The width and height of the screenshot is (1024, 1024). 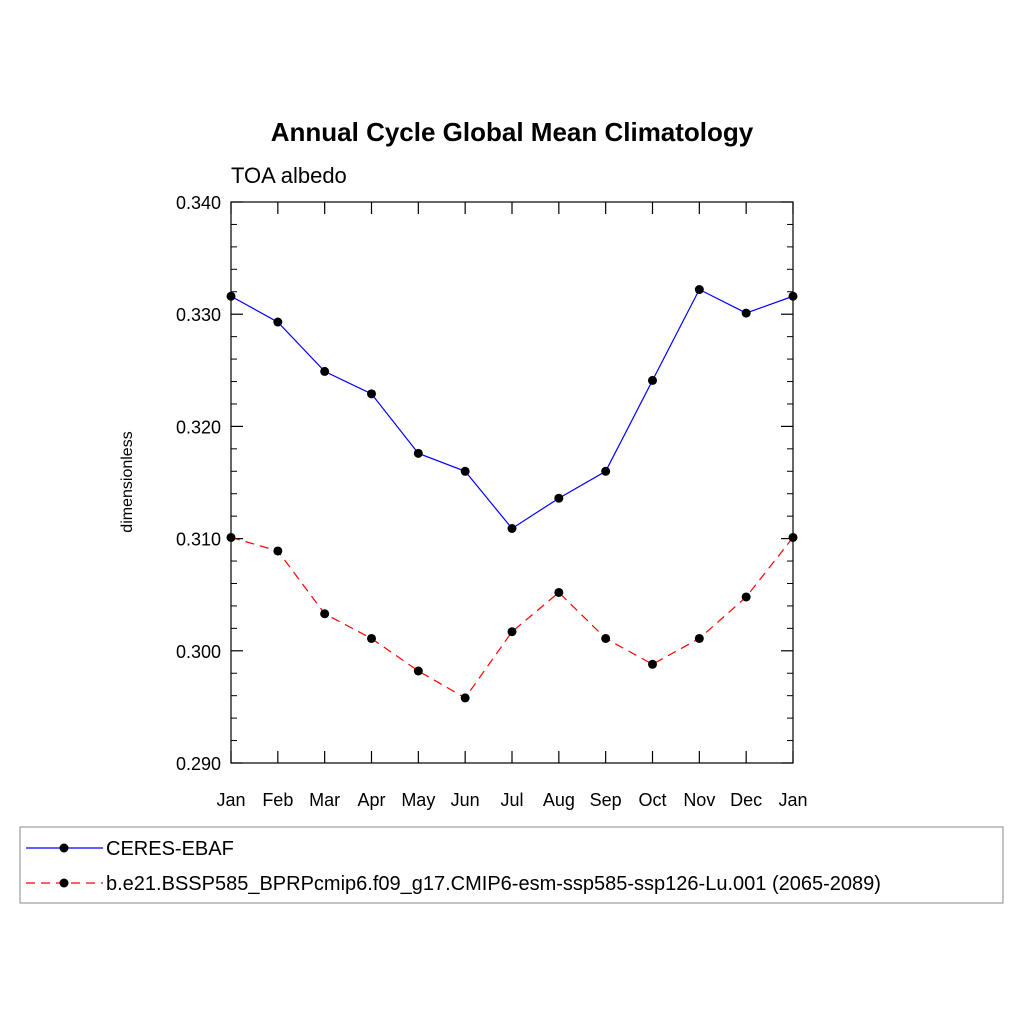 I want to click on x-tick-label: Oct, so click(x=652, y=800).